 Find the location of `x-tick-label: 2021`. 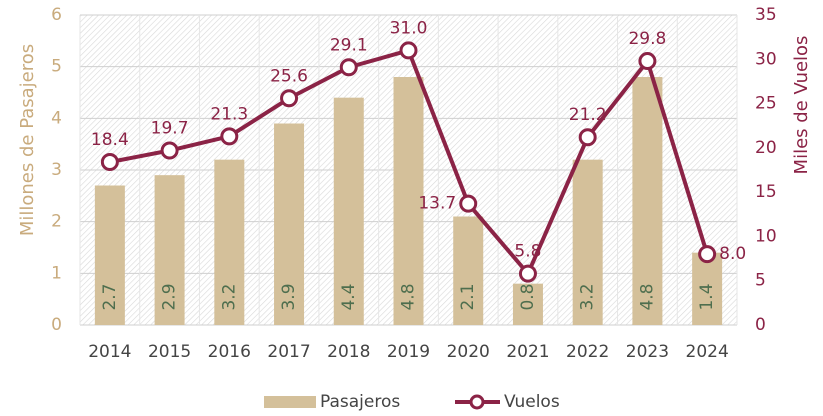

x-tick-label: 2021 is located at coordinates (527, 352).